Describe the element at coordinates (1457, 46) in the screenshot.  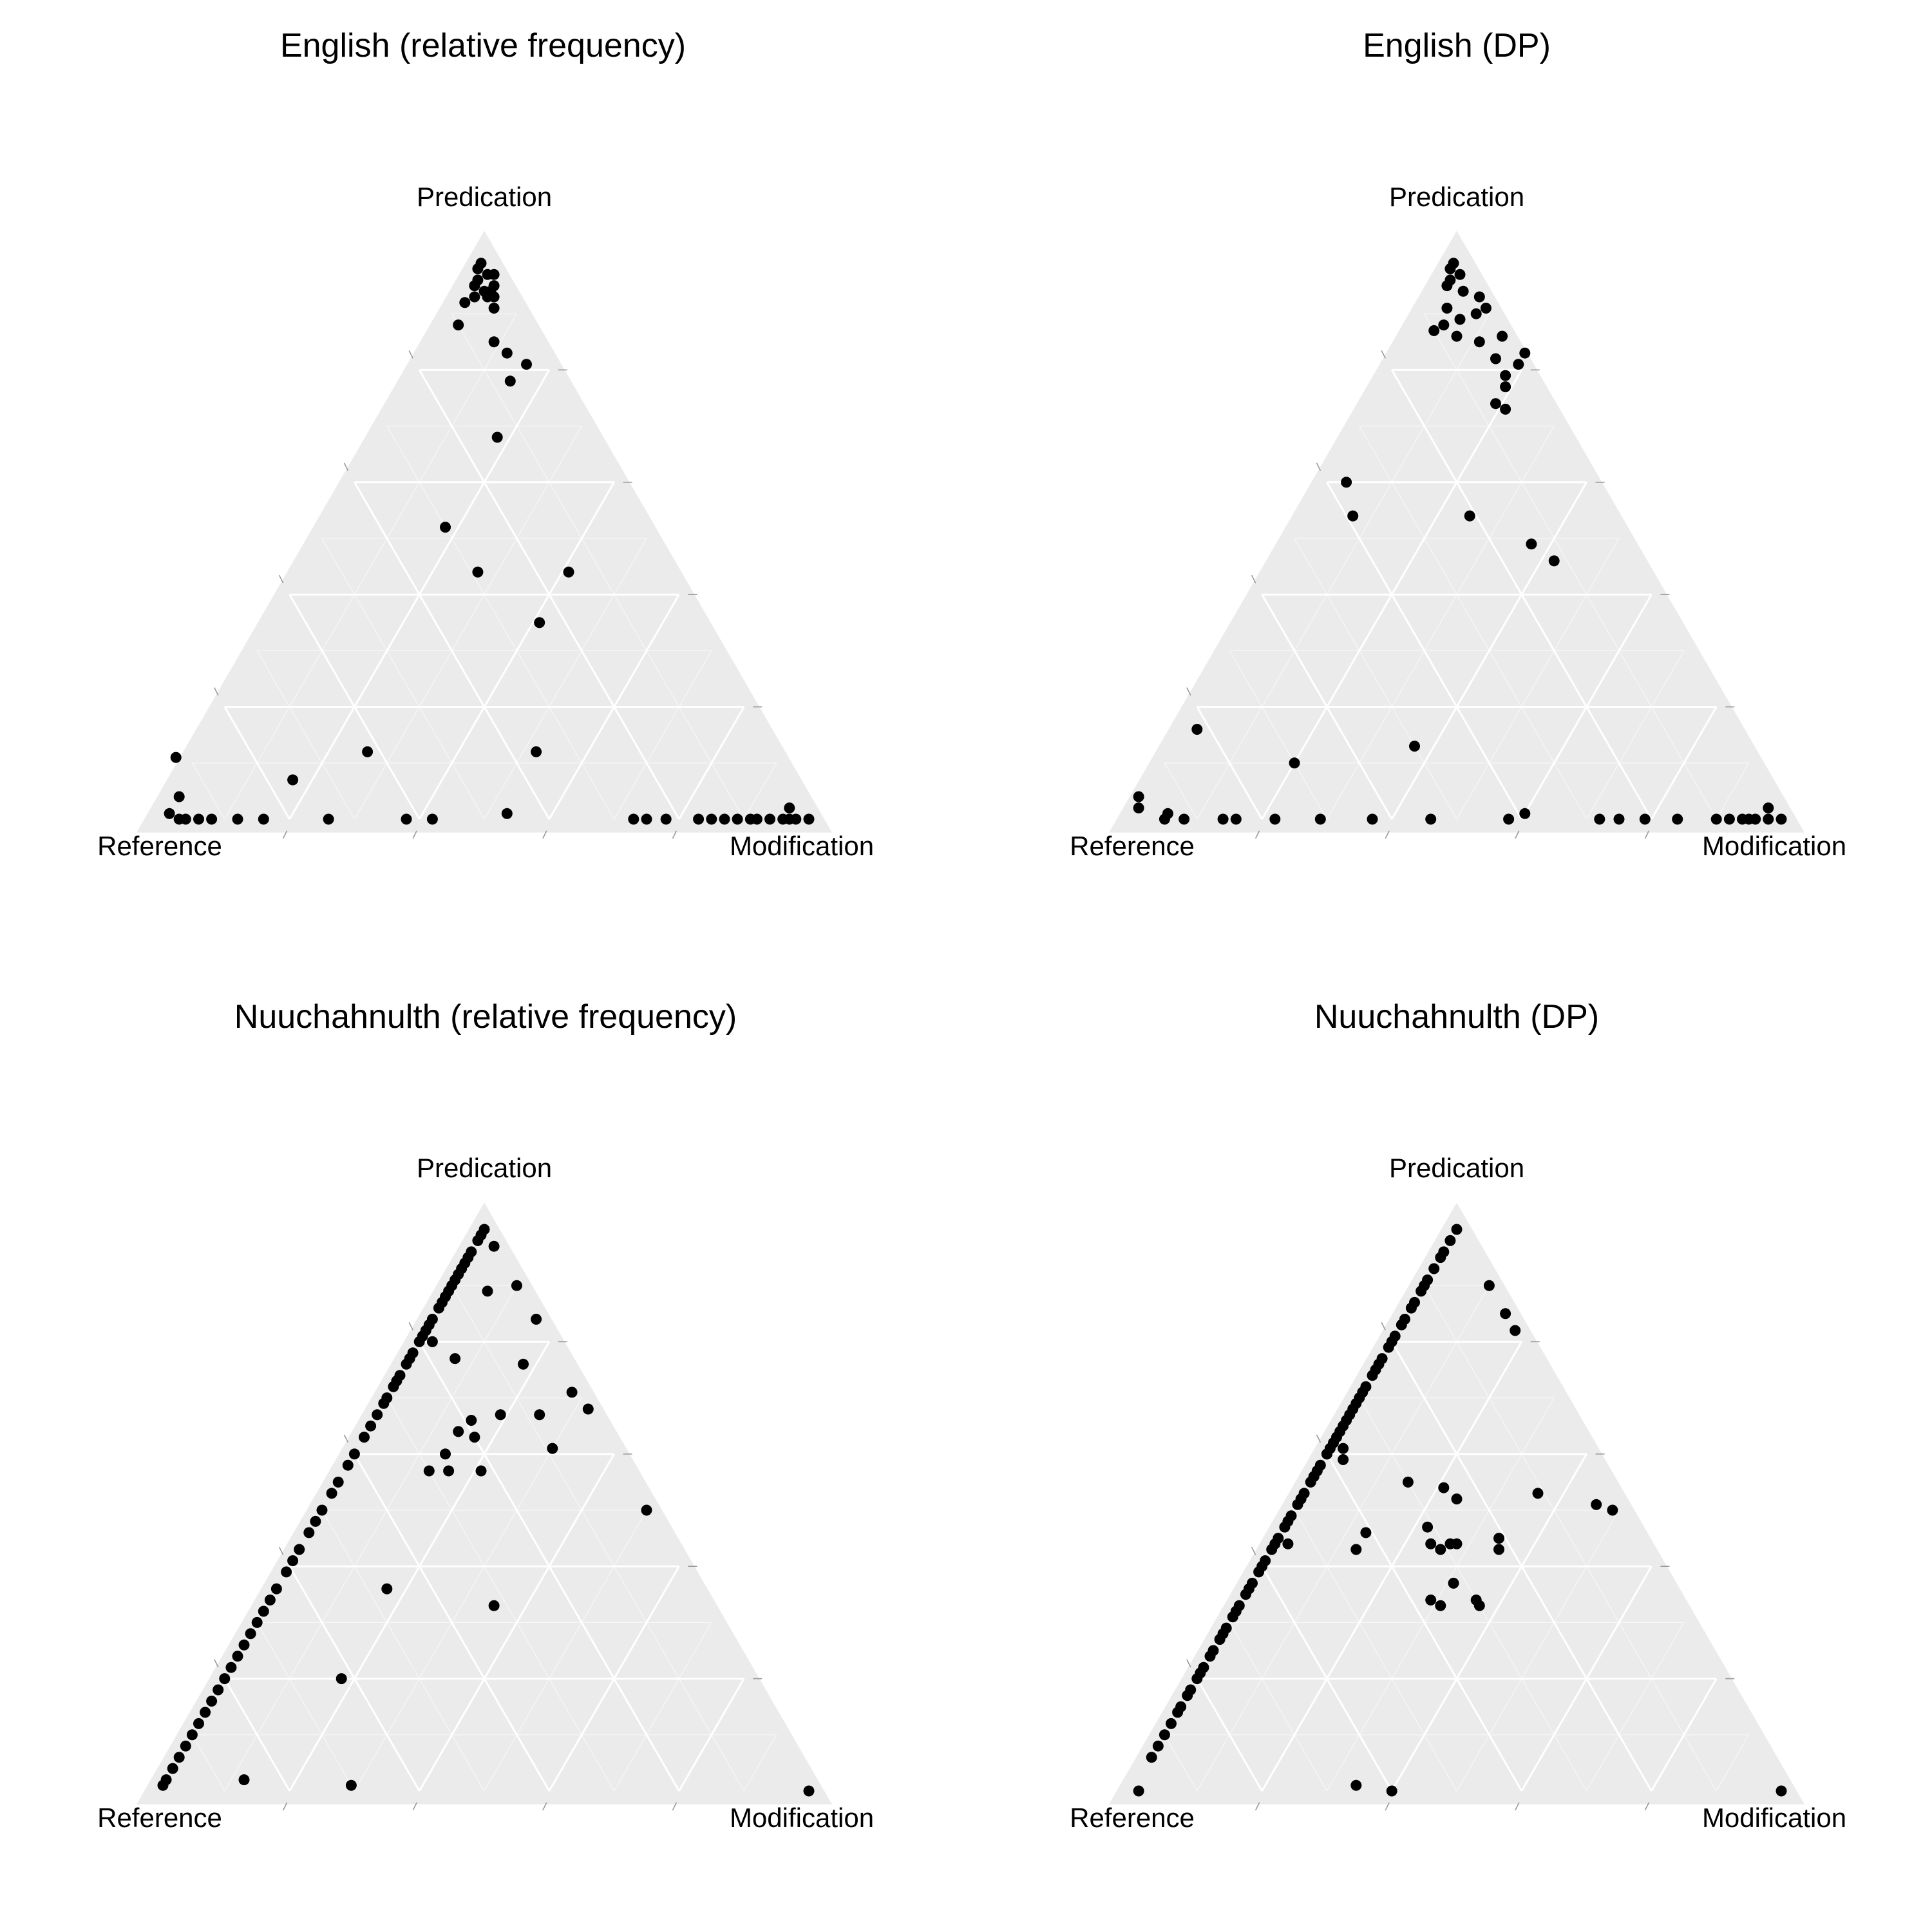
I see `panel-title: English (DP)` at that location.